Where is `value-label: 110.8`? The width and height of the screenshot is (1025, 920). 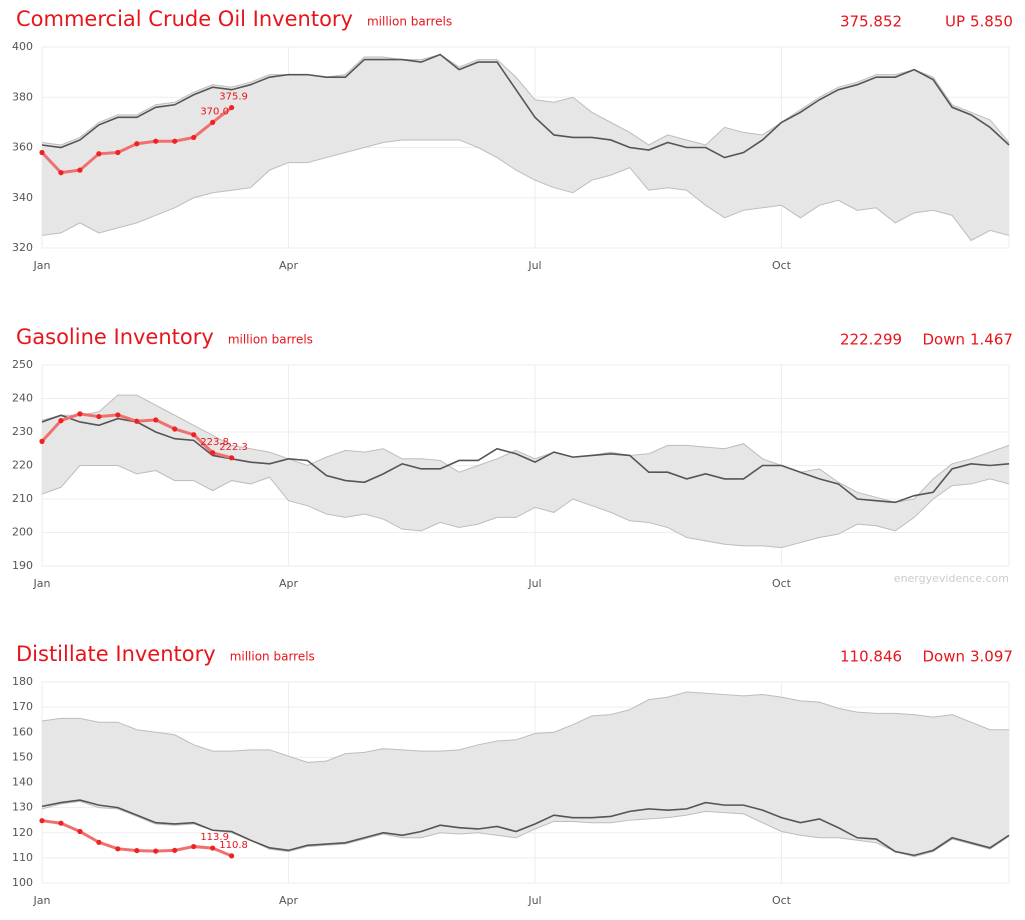
value-label: 110.8 is located at coordinates (233, 845).